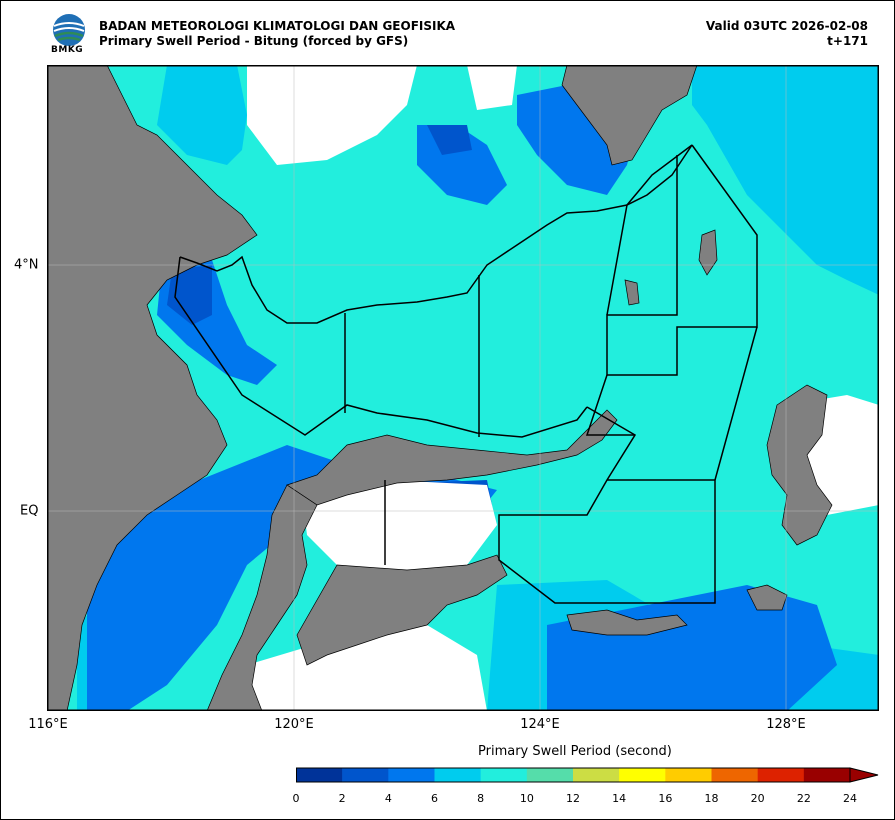  Describe the element at coordinates (434, 798) in the screenshot. I see `colorbar-tick-label: 6` at that location.